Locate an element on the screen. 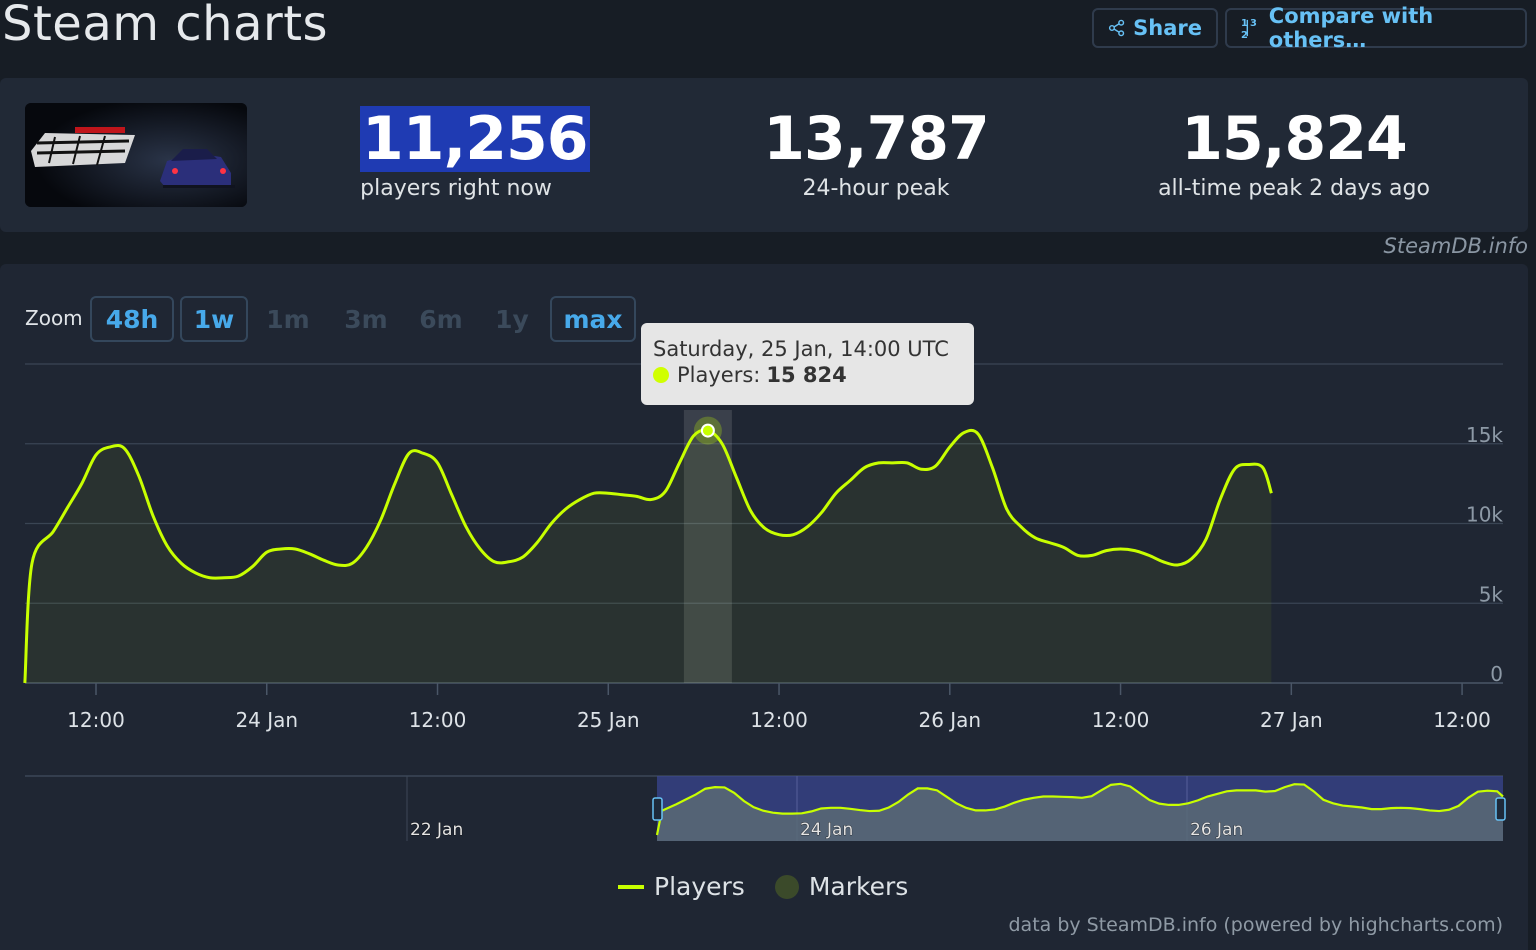 Image resolution: width=1536 pixels, height=950 pixels. hover-highlight is located at coordinates (707, 546).